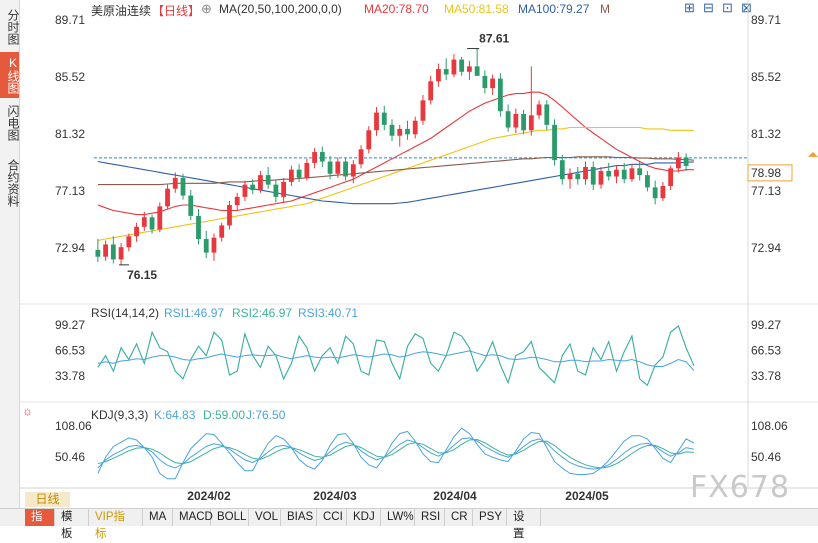 This screenshot has height=543, width=818. What do you see at coordinates (332, 517) in the screenshot?
I see `indicator-tab: CCI` at bounding box center [332, 517].